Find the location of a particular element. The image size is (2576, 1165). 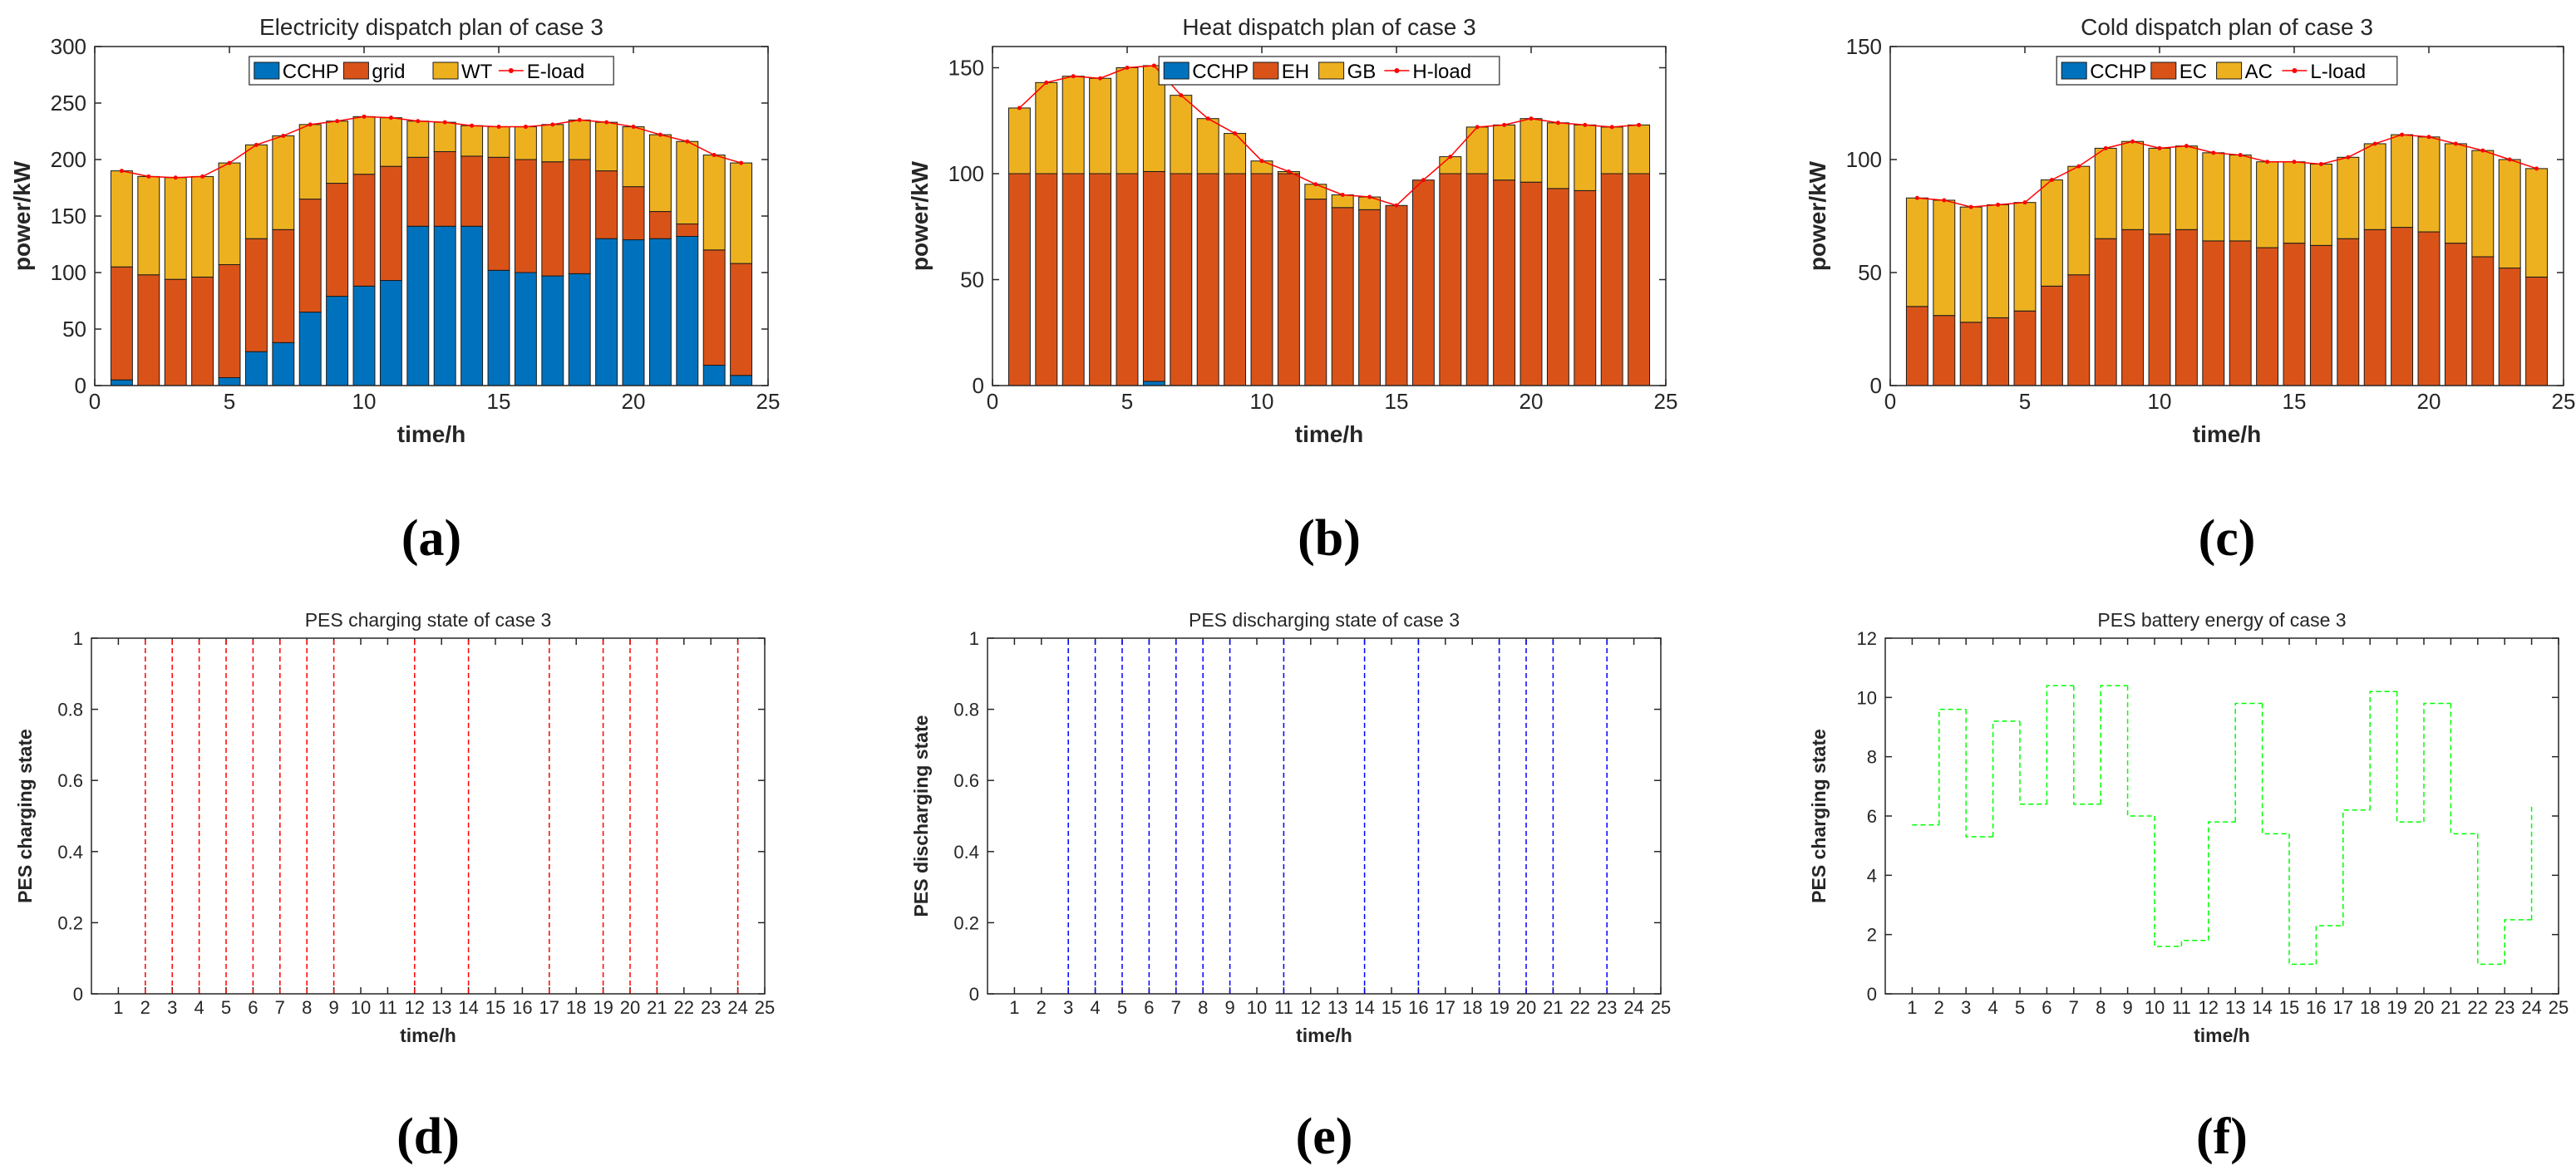

x-tick-label: 20 is located at coordinates (2429, 401).